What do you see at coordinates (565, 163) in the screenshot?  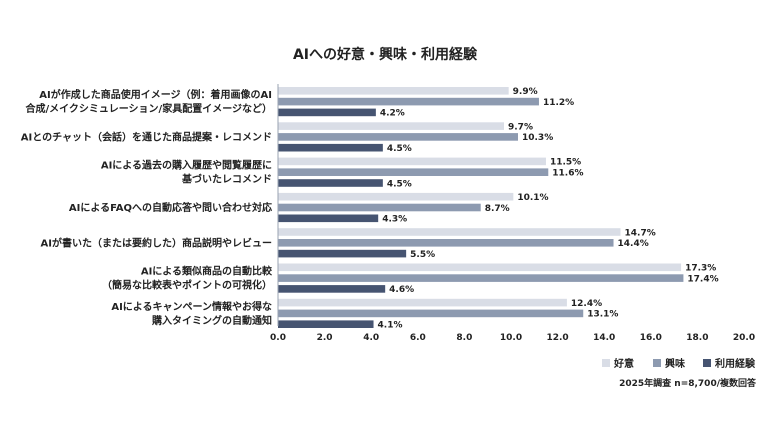 I see `data-label: 11.5%` at bounding box center [565, 163].